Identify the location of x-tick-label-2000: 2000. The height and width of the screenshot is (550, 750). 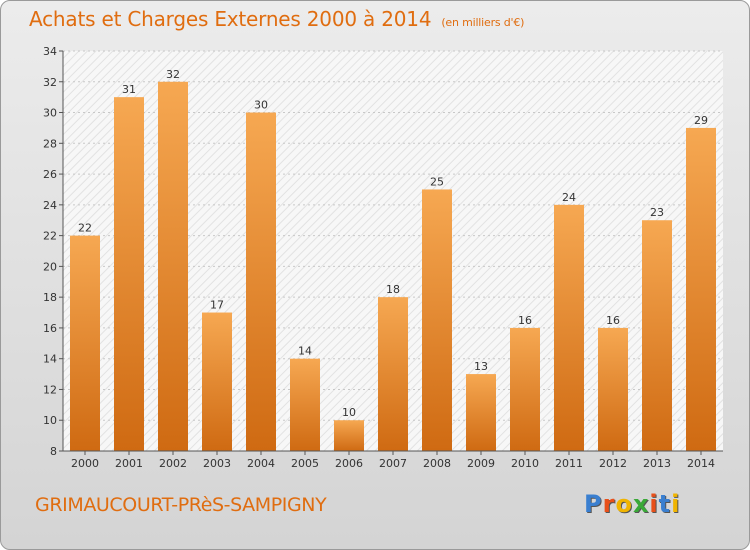
(85, 463).